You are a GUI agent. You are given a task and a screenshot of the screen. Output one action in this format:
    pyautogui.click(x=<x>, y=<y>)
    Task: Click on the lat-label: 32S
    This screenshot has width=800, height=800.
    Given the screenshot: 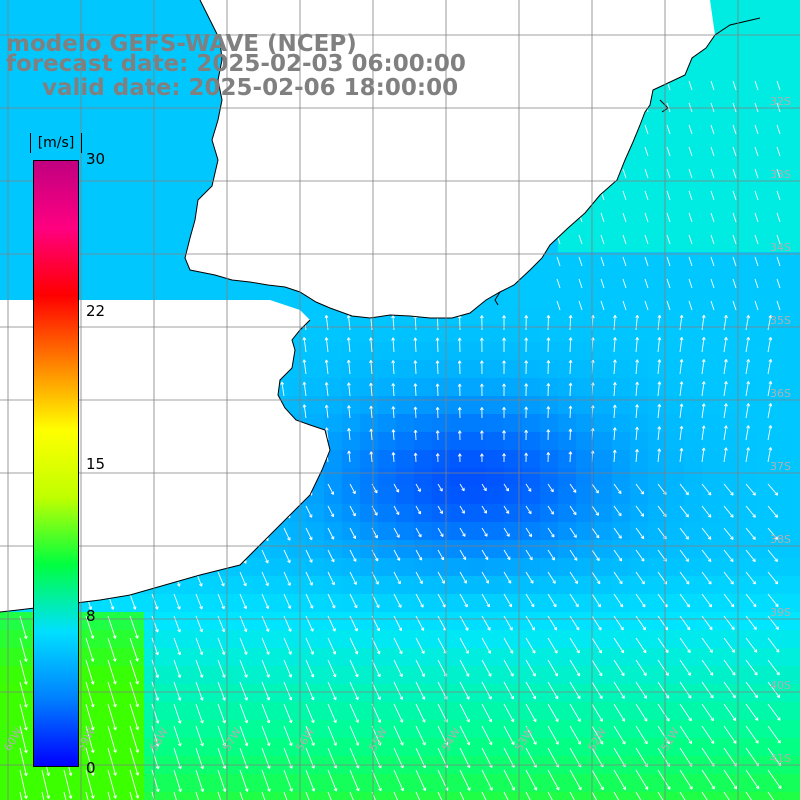 What is the action you would take?
    pyautogui.click(x=780, y=101)
    